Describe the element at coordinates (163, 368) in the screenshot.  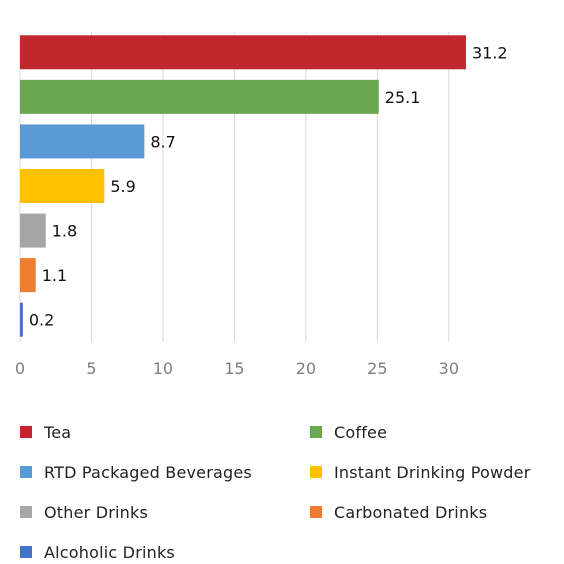
I see `x-tick-label-10: 10` at that location.